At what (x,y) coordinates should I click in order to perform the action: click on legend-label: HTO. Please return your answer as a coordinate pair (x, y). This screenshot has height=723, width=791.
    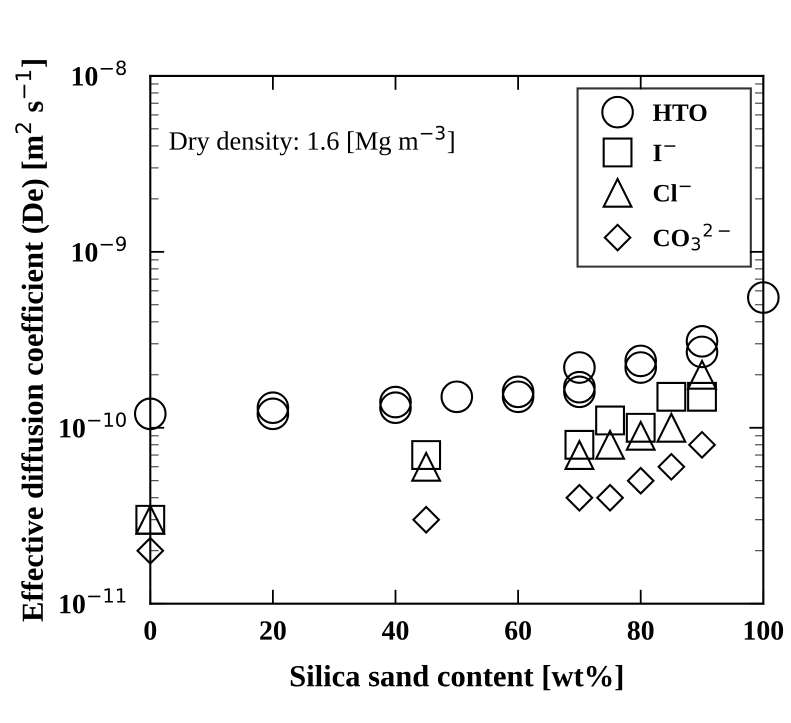
    Looking at the image, I should click on (679, 113).